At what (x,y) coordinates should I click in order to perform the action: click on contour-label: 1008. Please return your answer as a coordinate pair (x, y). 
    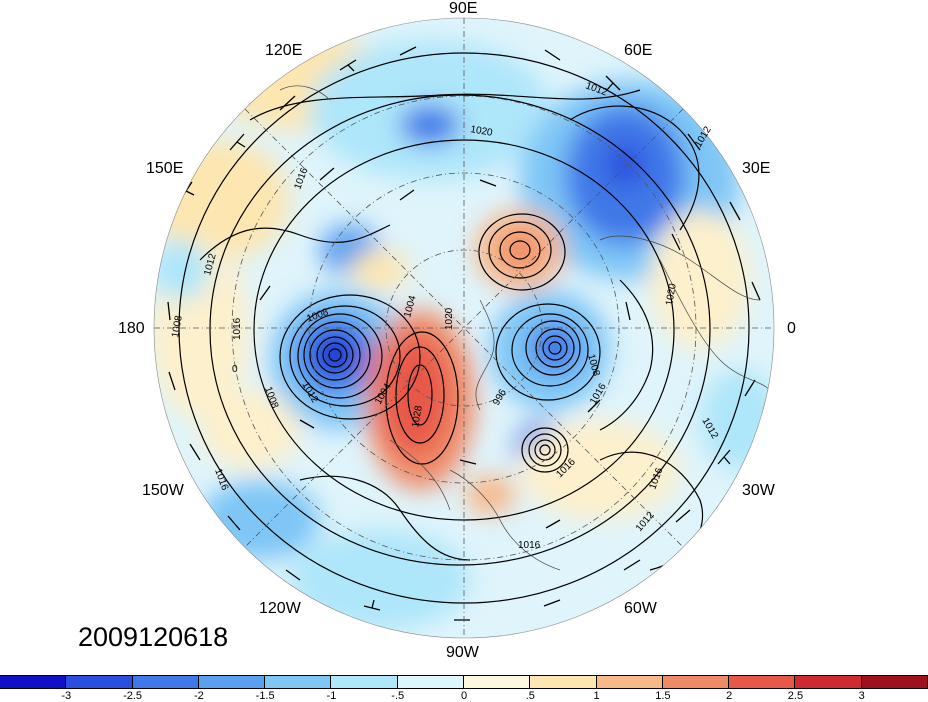
    Looking at the image, I should click on (177, 326).